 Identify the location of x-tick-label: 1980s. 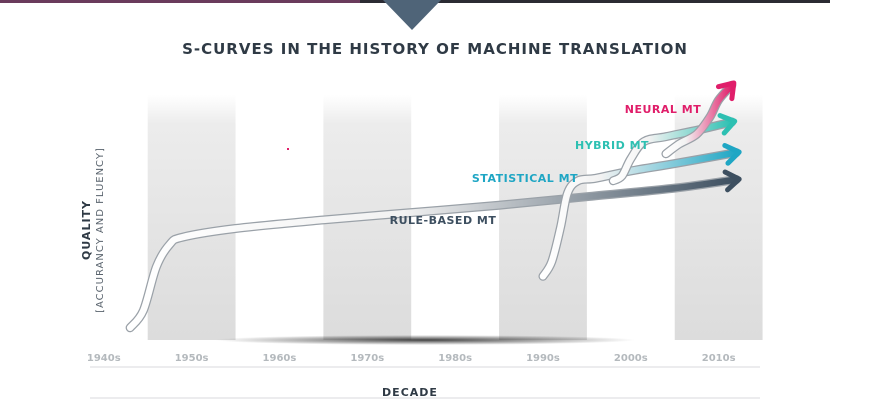
(455, 358).